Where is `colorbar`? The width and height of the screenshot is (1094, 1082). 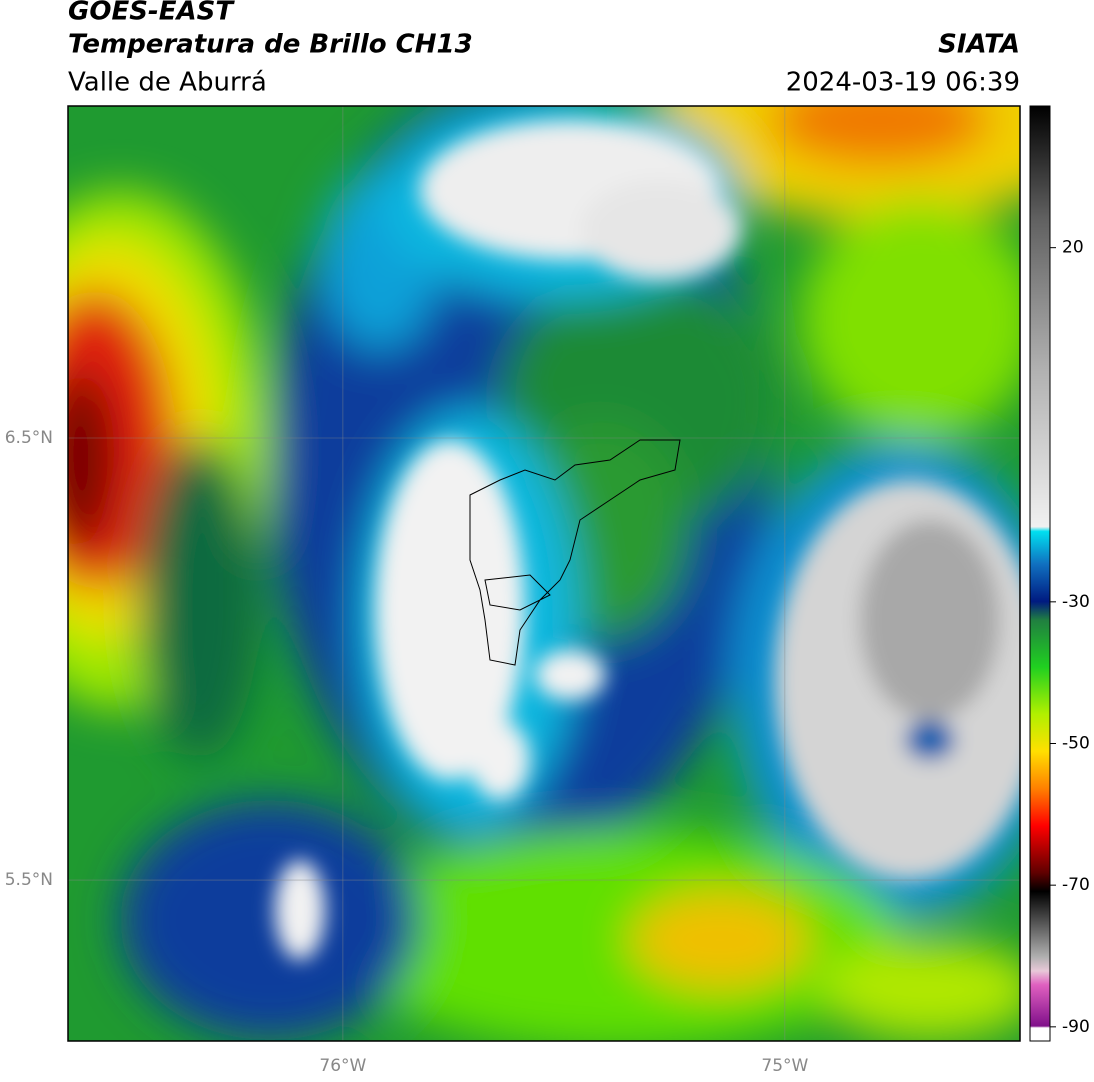 colorbar is located at coordinates (1040, 573).